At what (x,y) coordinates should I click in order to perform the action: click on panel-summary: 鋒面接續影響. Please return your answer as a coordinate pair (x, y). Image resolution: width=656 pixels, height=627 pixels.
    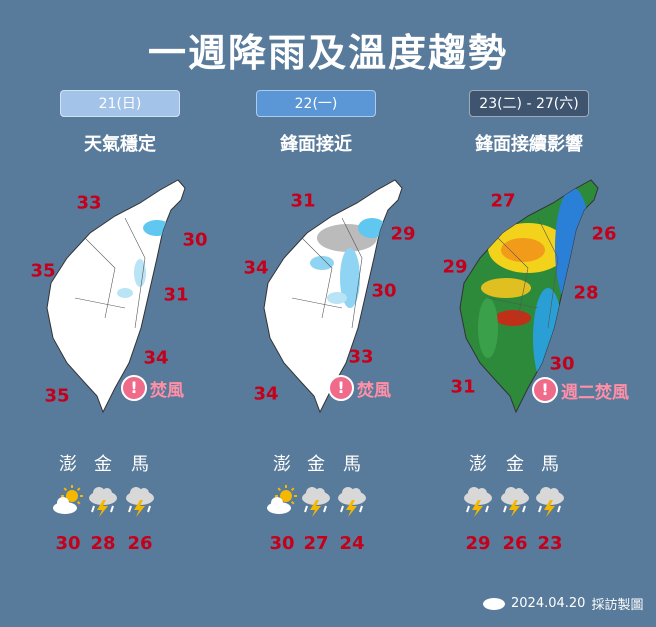
    Looking at the image, I should click on (529, 144).